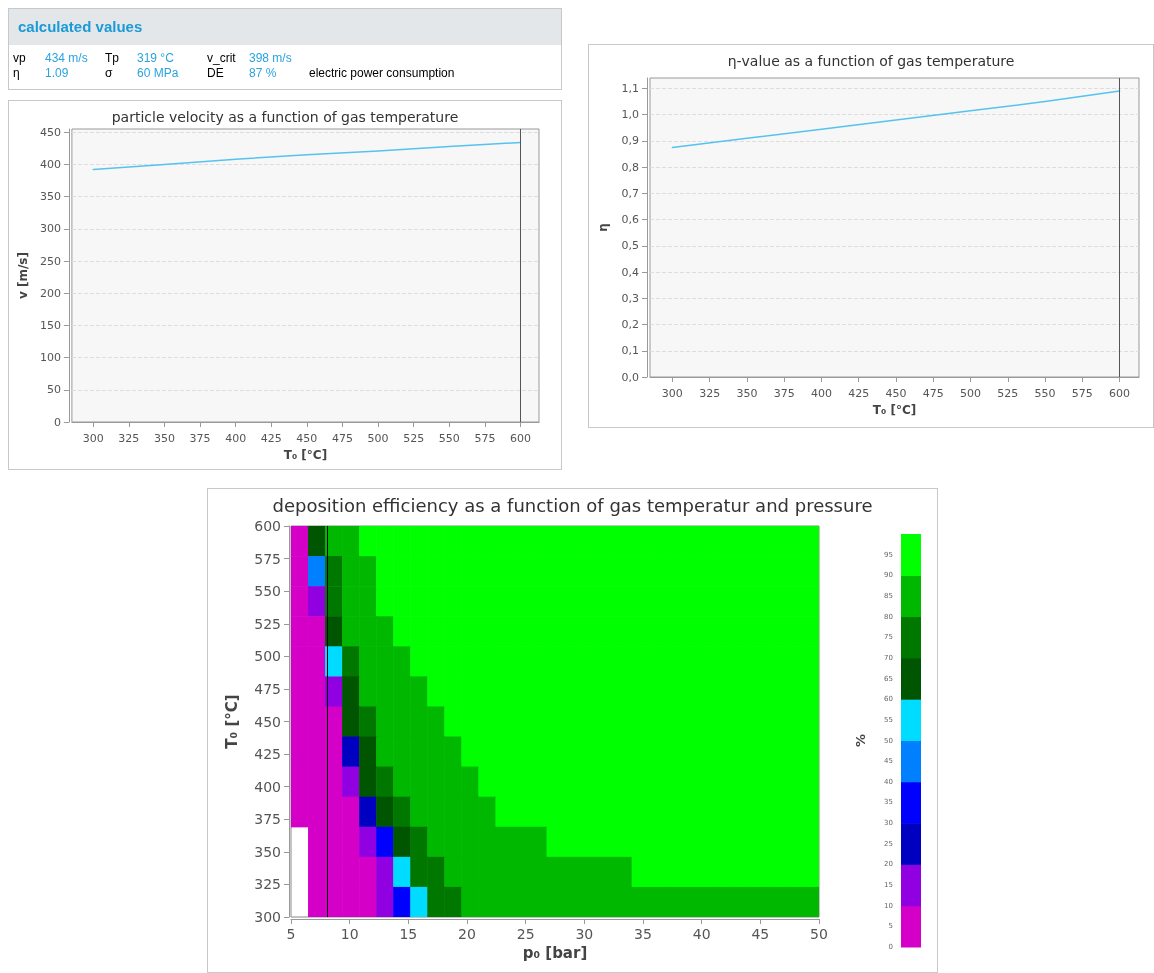  I want to click on x-tick-label: 5, so click(291, 934).